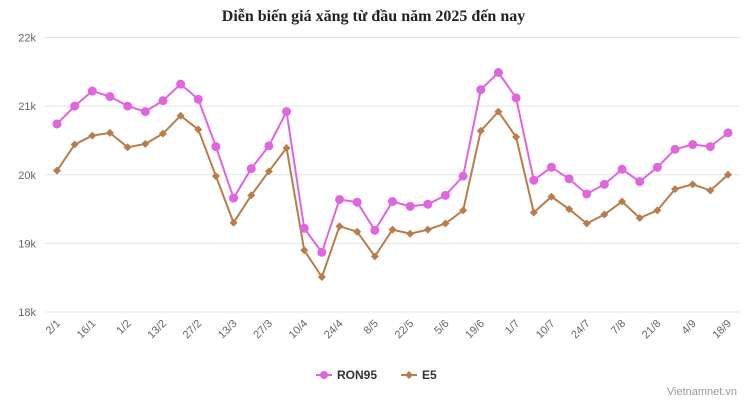  I want to click on legend-item-e5: E5, so click(419, 375).